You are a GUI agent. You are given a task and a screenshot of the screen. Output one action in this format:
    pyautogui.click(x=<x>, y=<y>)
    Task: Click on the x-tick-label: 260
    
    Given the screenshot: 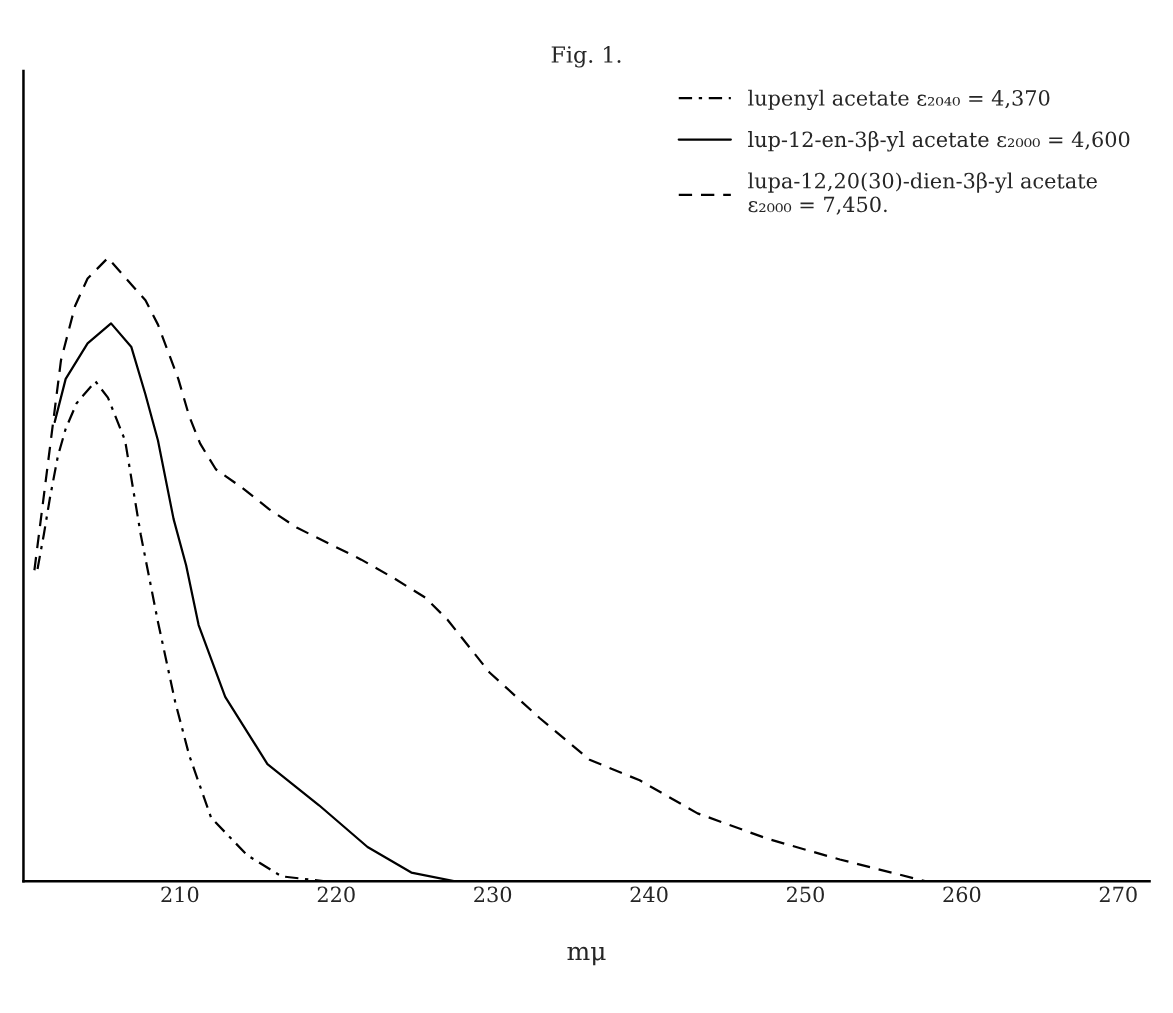 What is the action you would take?
    pyautogui.click(x=962, y=894)
    